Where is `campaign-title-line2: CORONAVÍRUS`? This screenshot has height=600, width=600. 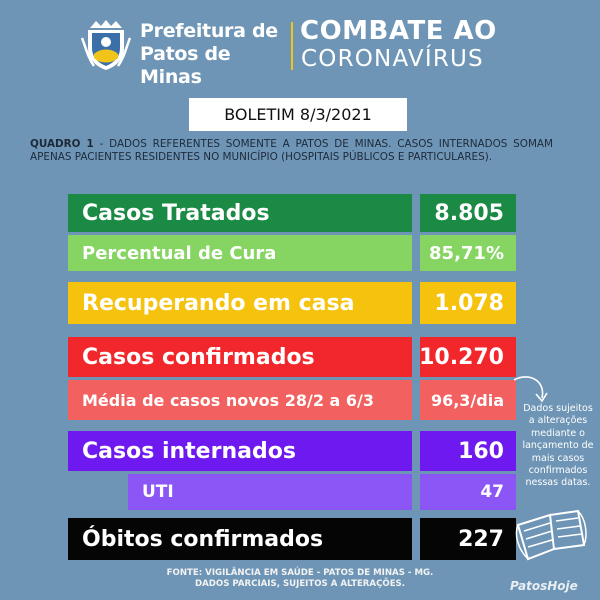
campaign-title-line2: CORONAVÍRUS is located at coordinates (392, 59).